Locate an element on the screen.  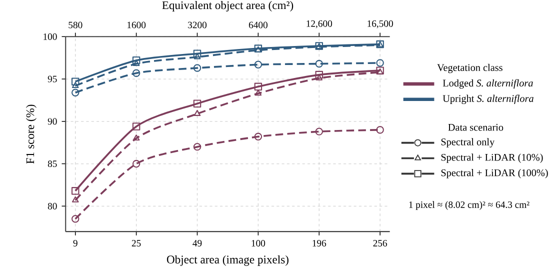
y-tick-label: 90 is located at coordinates (52, 121).